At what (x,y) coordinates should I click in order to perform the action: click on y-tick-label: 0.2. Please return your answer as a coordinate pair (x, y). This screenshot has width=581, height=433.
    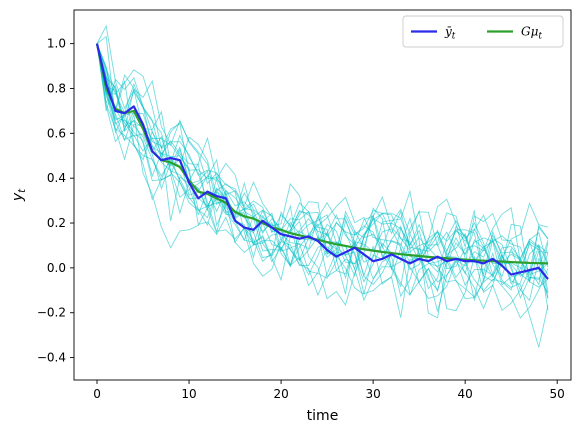
    Looking at the image, I should click on (56, 223).